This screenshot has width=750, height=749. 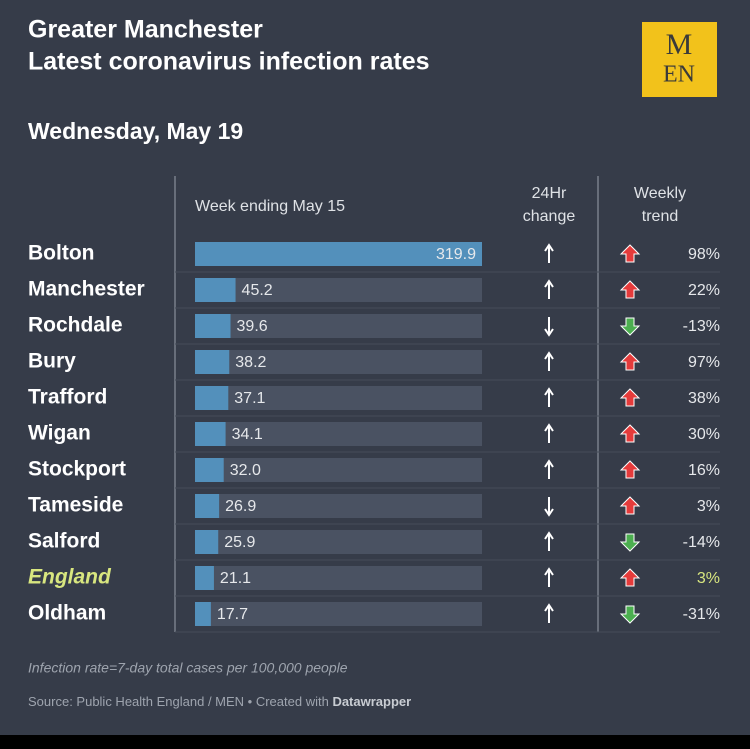 What do you see at coordinates (701, 614) in the screenshot?
I see `trend-value: -31%` at bounding box center [701, 614].